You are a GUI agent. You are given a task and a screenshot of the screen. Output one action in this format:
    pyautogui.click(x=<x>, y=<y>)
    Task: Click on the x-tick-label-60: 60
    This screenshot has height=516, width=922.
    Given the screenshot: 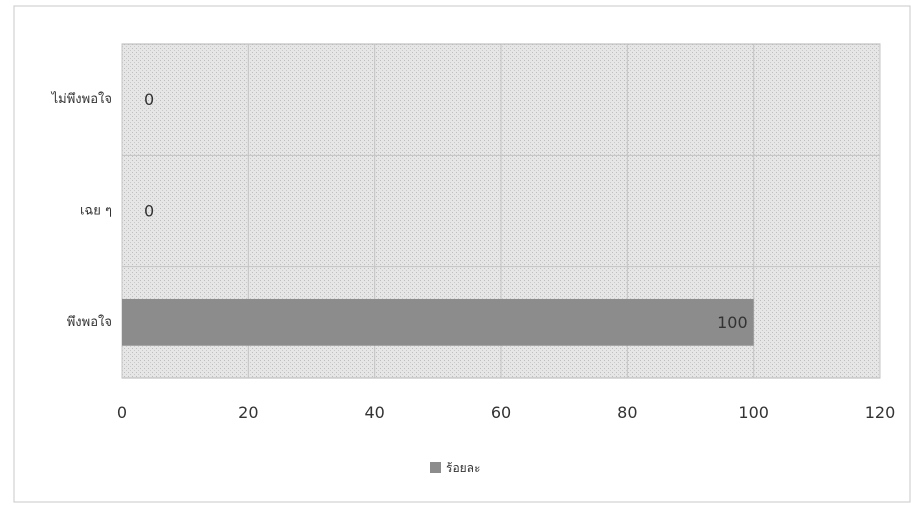 What is the action you would take?
    pyautogui.click(x=501, y=412)
    